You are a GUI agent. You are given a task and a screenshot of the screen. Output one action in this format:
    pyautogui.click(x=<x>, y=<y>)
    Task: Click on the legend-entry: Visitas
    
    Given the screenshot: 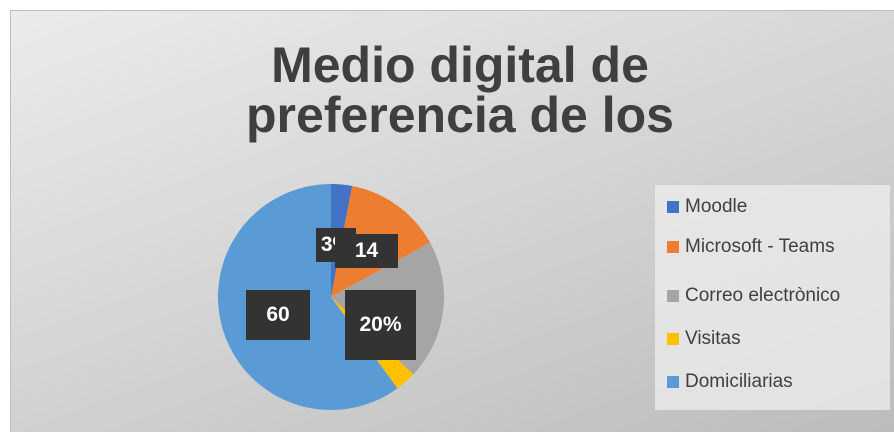 What is the action you would take?
    pyautogui.click(x=704, y=339)
    